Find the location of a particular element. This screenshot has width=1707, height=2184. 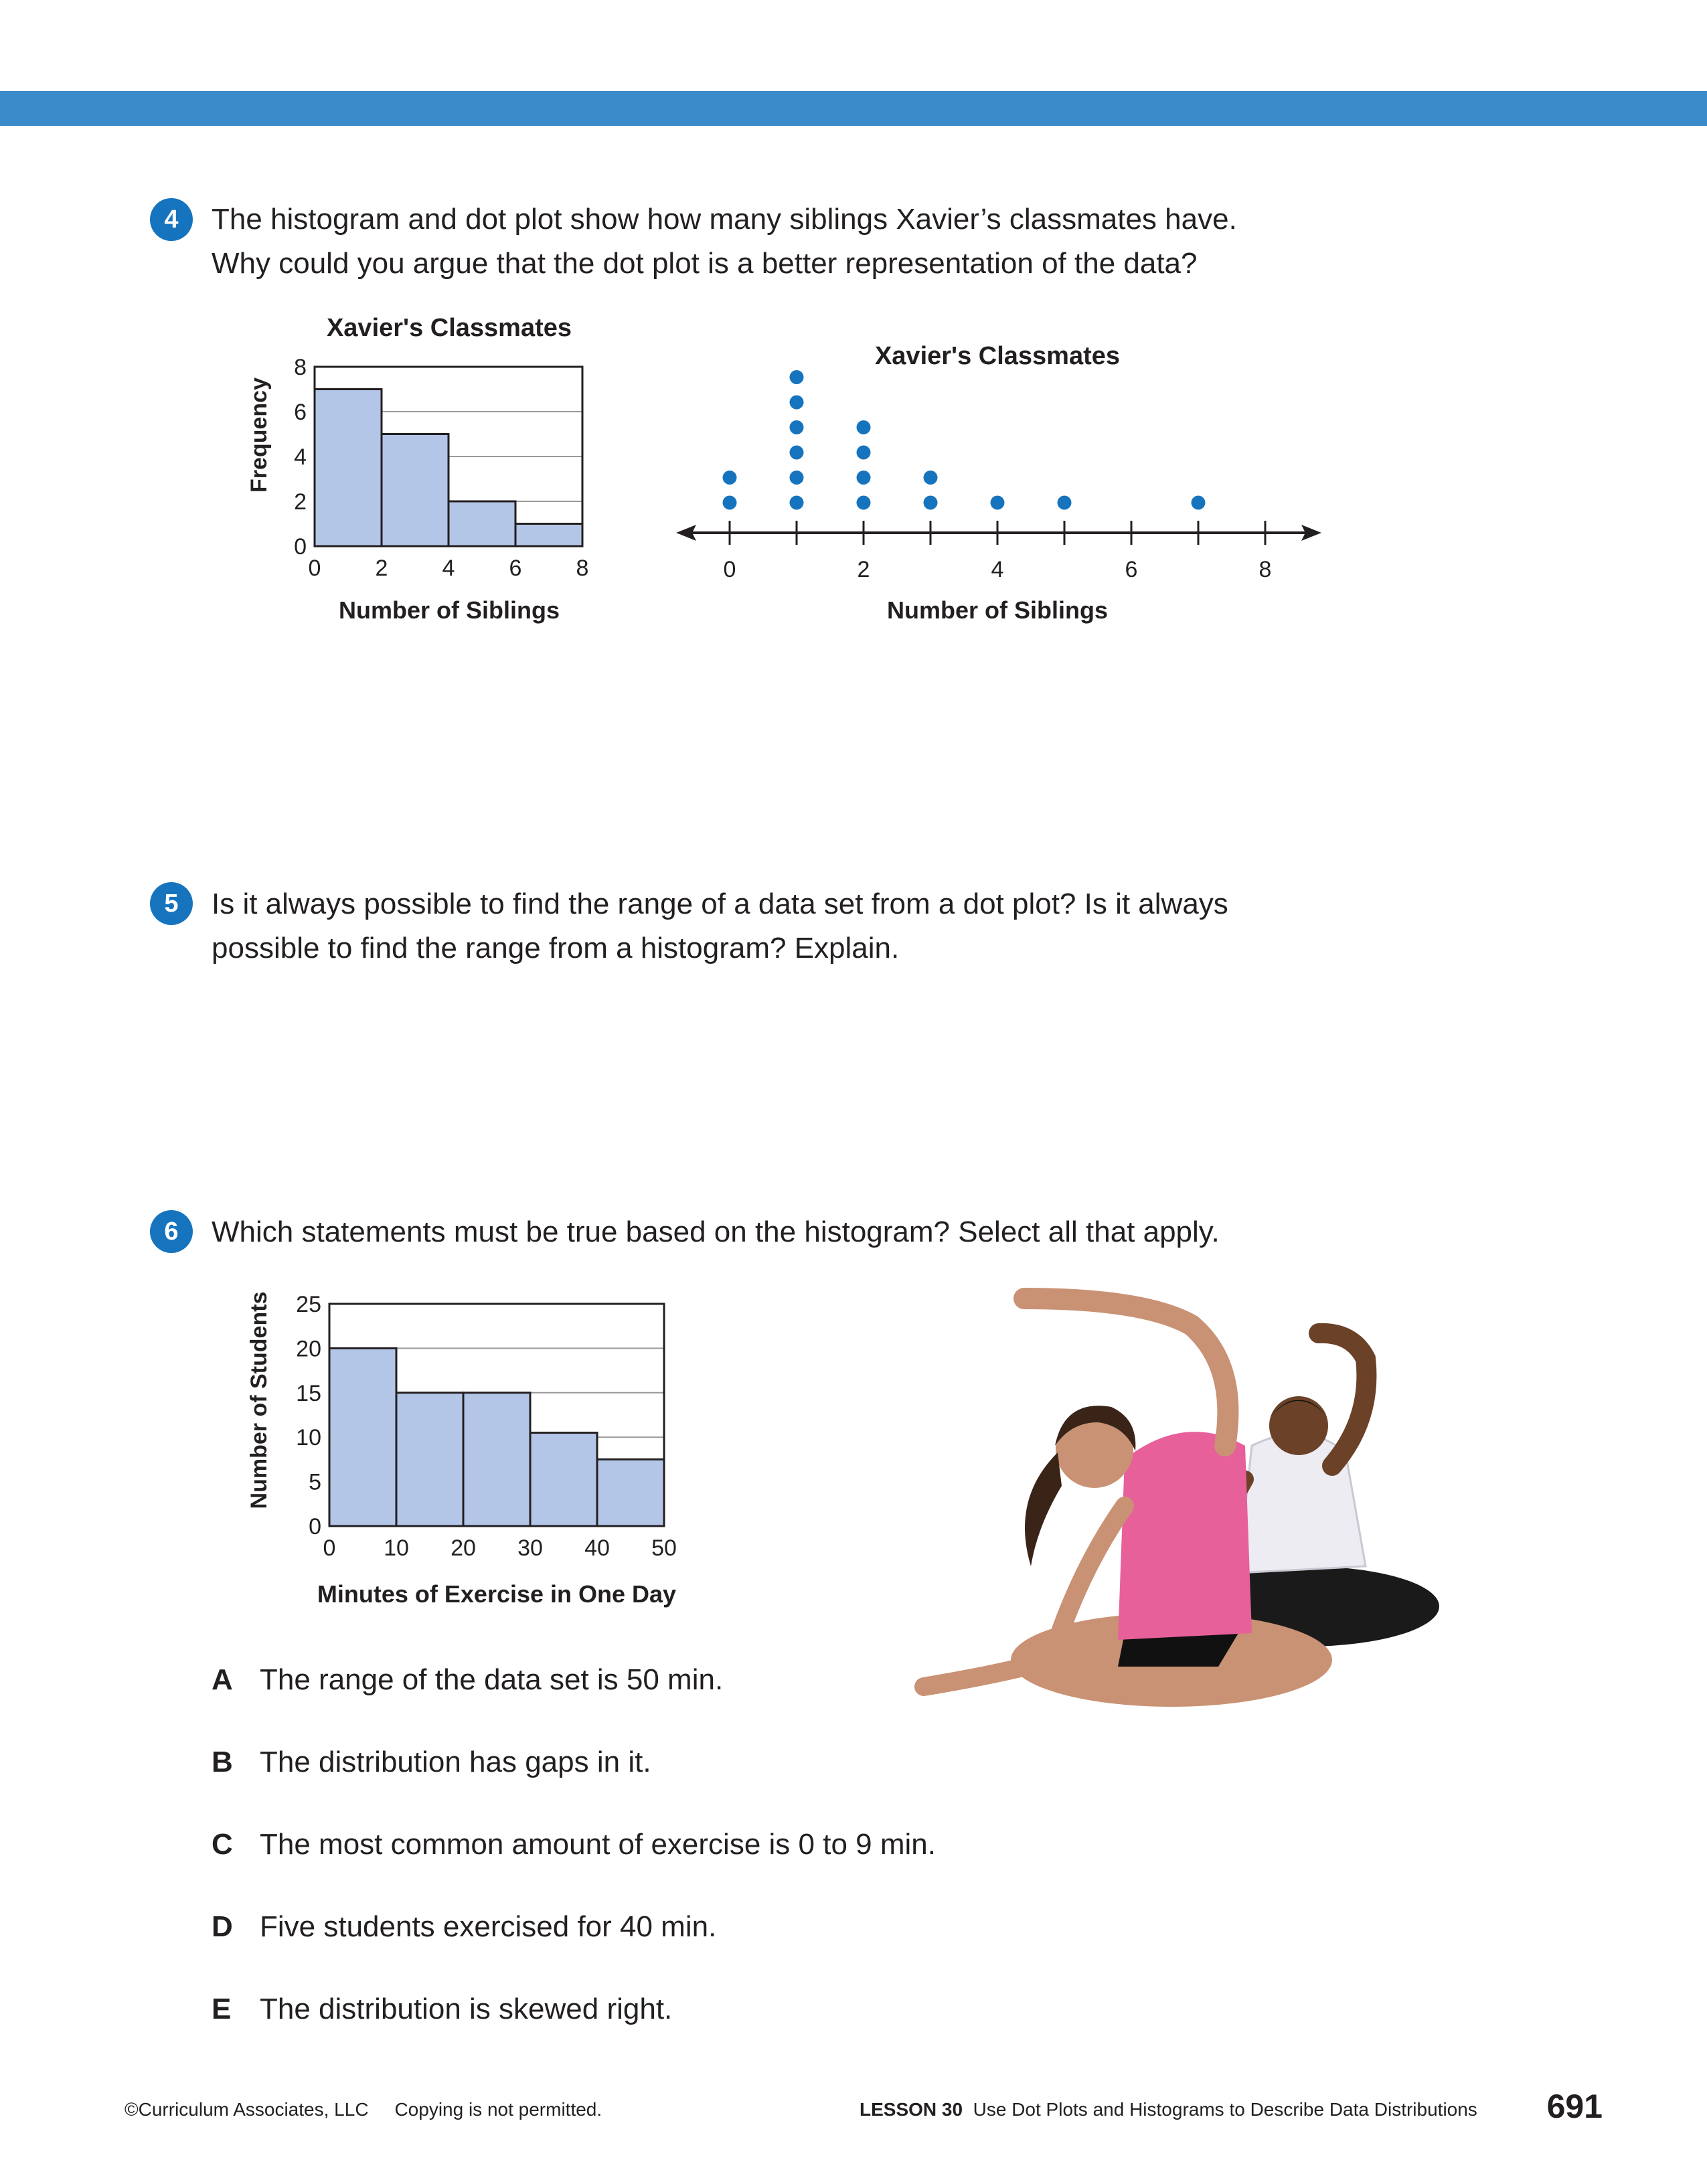

option-a: A The range of the data set is 50 min. is located at coordinates (468, 1680).